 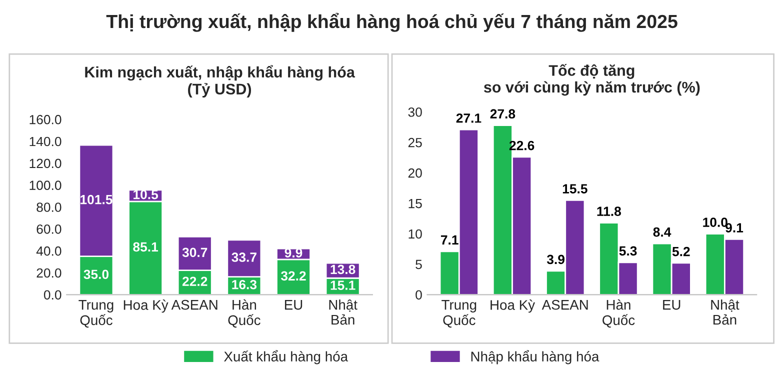 I want to click on y-tick-label: 10, so click(x=415, y=234).